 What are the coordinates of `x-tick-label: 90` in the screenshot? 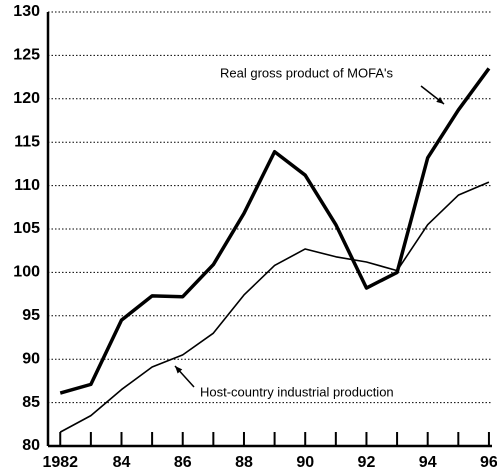 It's located at (305, 462).